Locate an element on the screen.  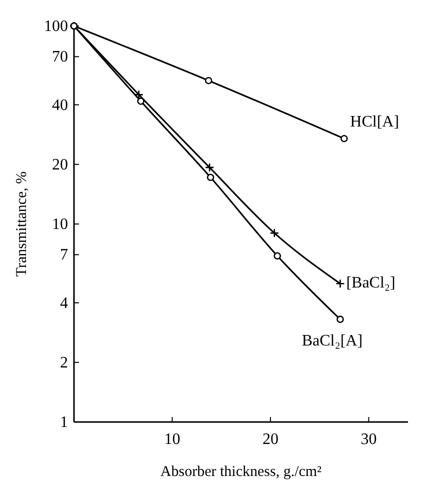
x-axis-title: Absorber thickness, g./cm² is located at coordinates (241, 472).